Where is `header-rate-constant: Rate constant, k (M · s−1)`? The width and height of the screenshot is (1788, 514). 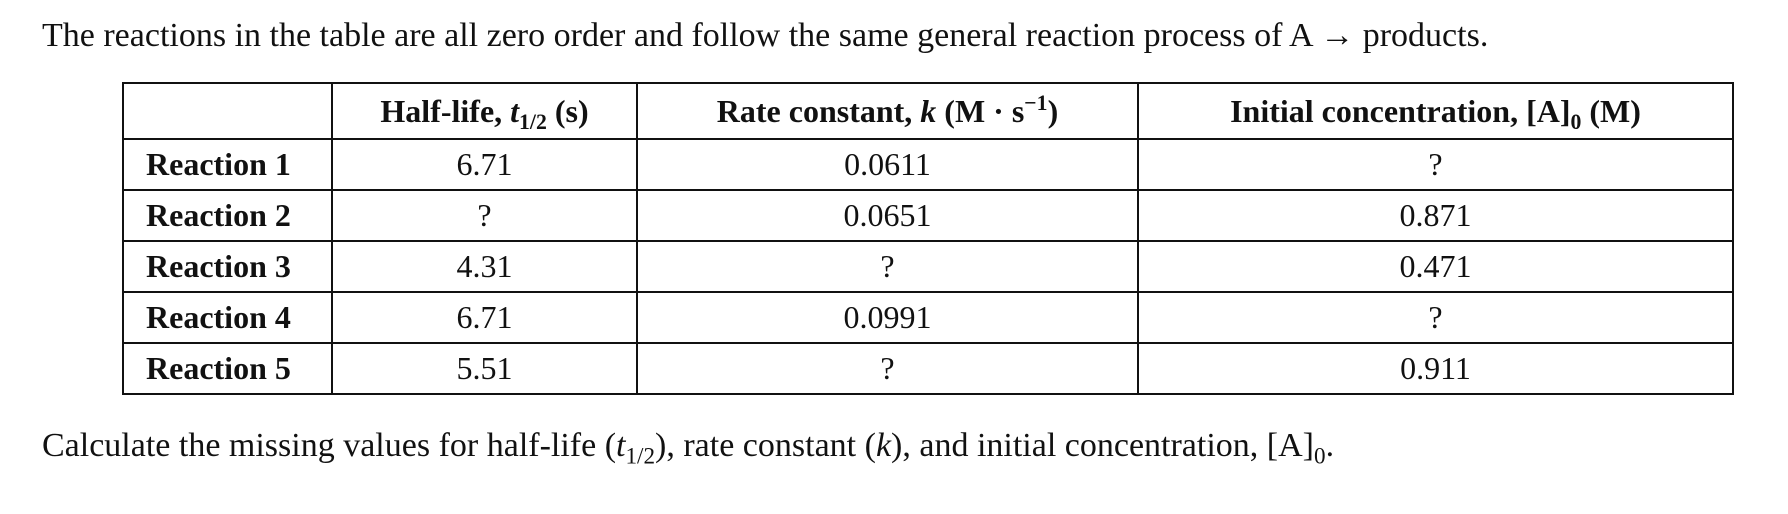
header-rate-constant: Rate constant, k (M · s−1) is located at coordinates (887, 111).